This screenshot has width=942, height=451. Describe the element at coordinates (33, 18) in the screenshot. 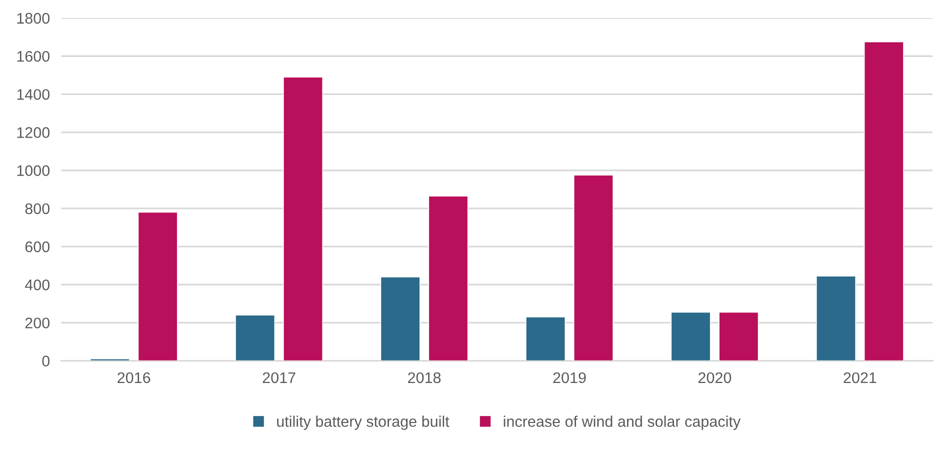

I see `y-tick-label: 1800` at that location.